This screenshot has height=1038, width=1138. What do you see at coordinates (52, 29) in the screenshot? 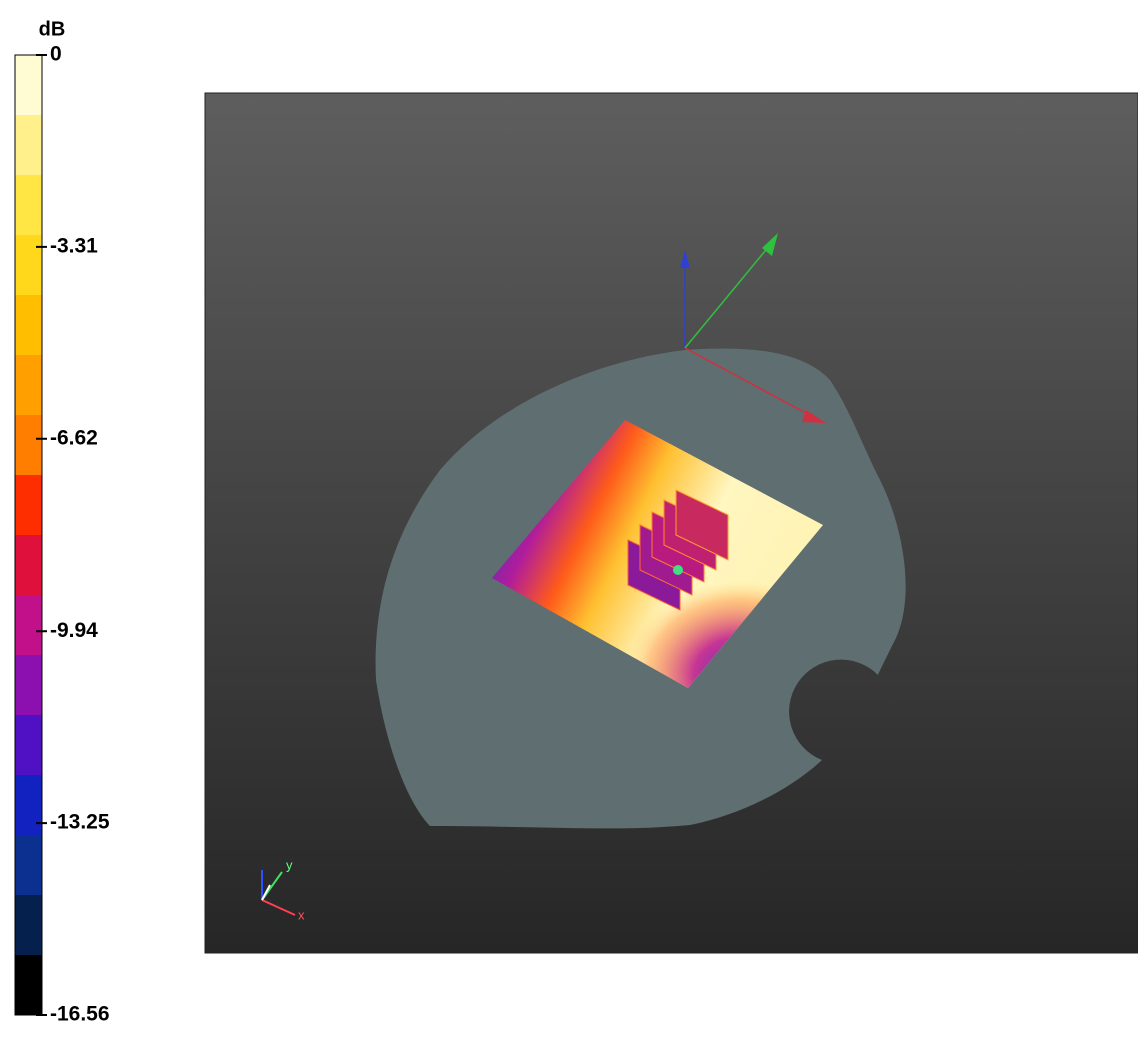
I see `colorbar-title: dB` at bounding box center [52, 29].